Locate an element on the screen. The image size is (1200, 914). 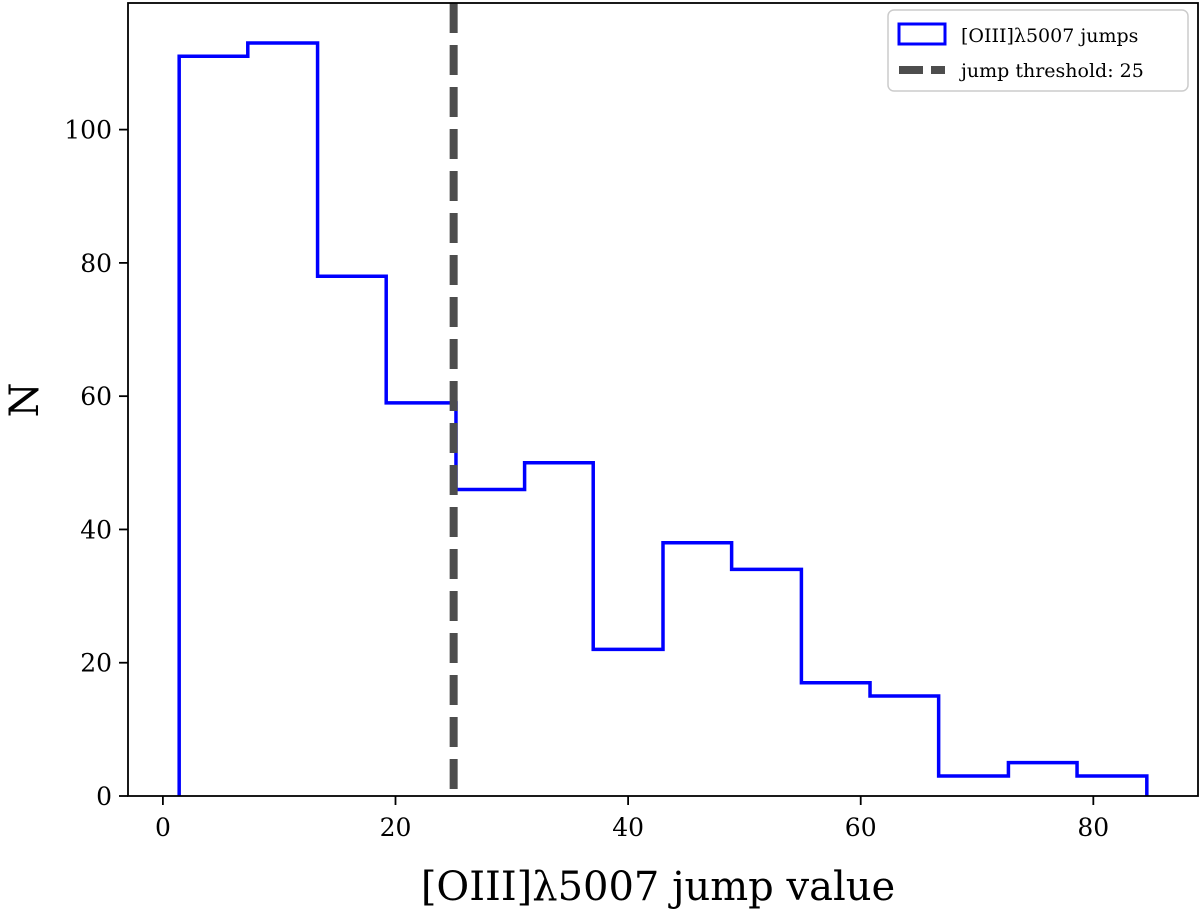
legend-label-histogram: [OIII]λ5007 jumps is located at coordinates (1049, 36).